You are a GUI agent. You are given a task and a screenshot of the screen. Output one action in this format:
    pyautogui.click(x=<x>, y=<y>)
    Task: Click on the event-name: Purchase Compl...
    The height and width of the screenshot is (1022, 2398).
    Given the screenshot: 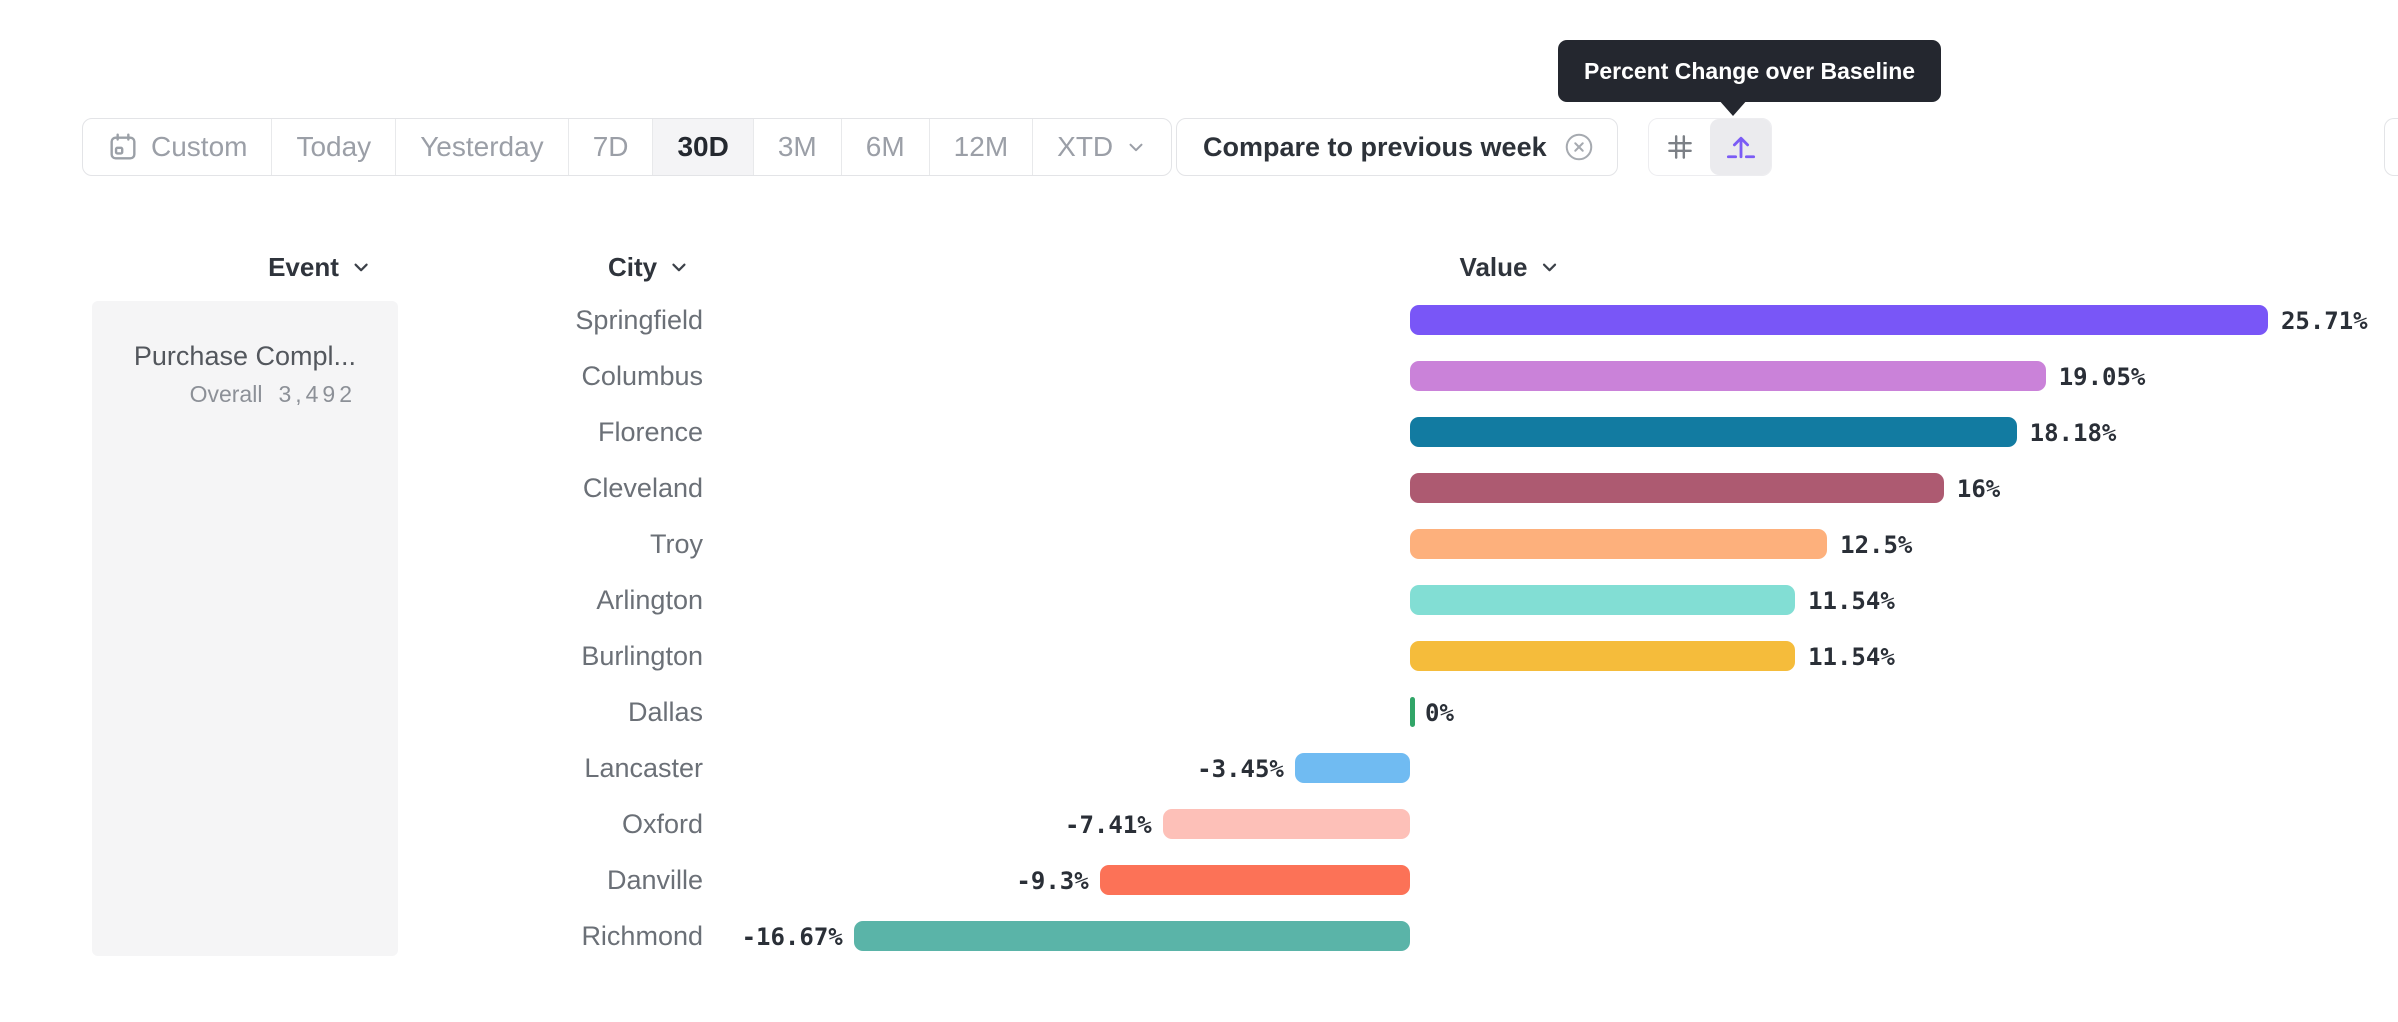 What is the action you would take?
    pyautogui.click(x=244, y=356)
    